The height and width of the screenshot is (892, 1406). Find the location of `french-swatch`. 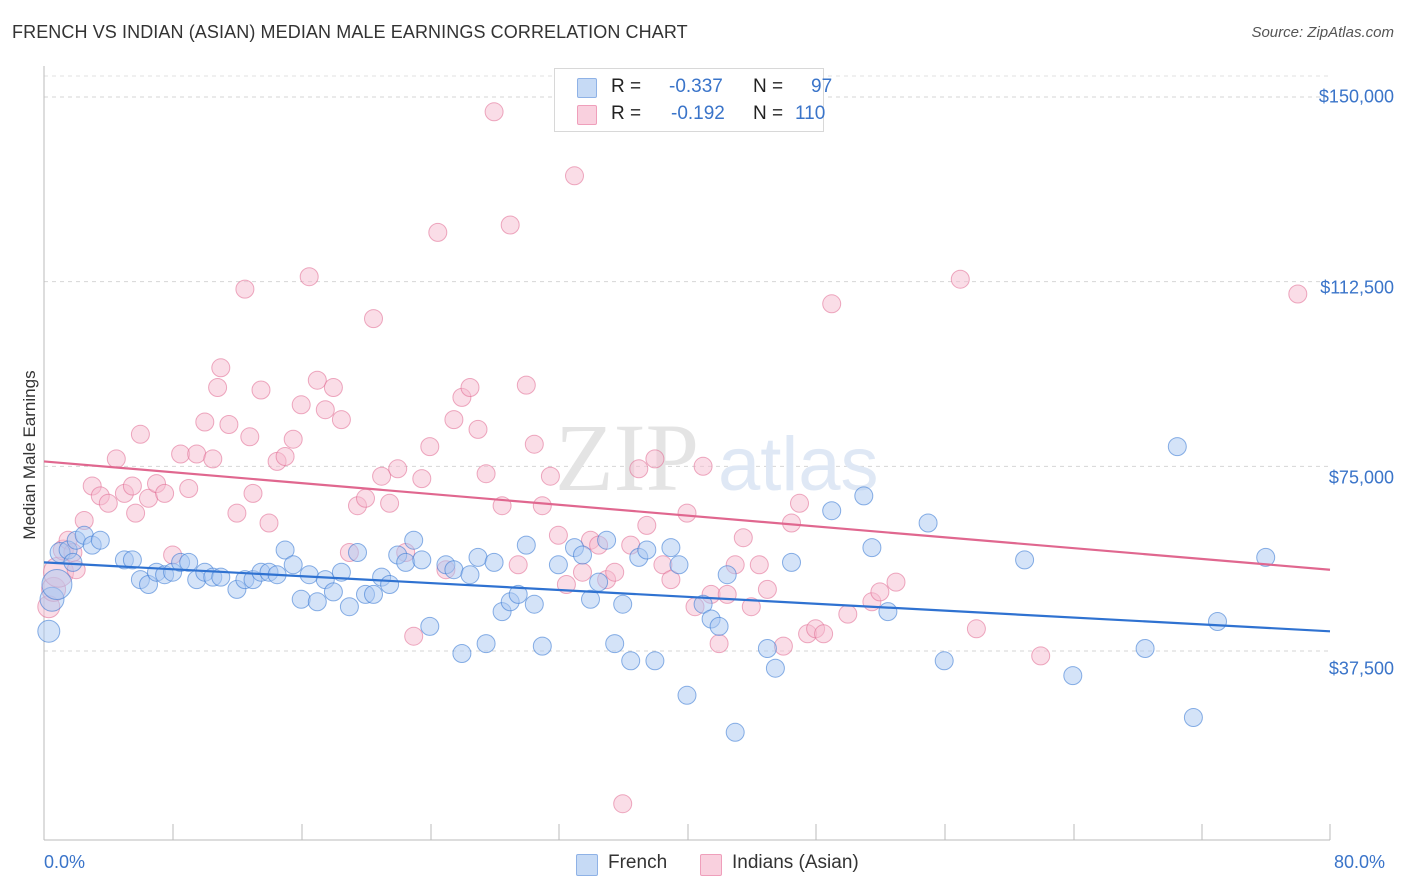

french-swatch is located at coordinates (587, 865).